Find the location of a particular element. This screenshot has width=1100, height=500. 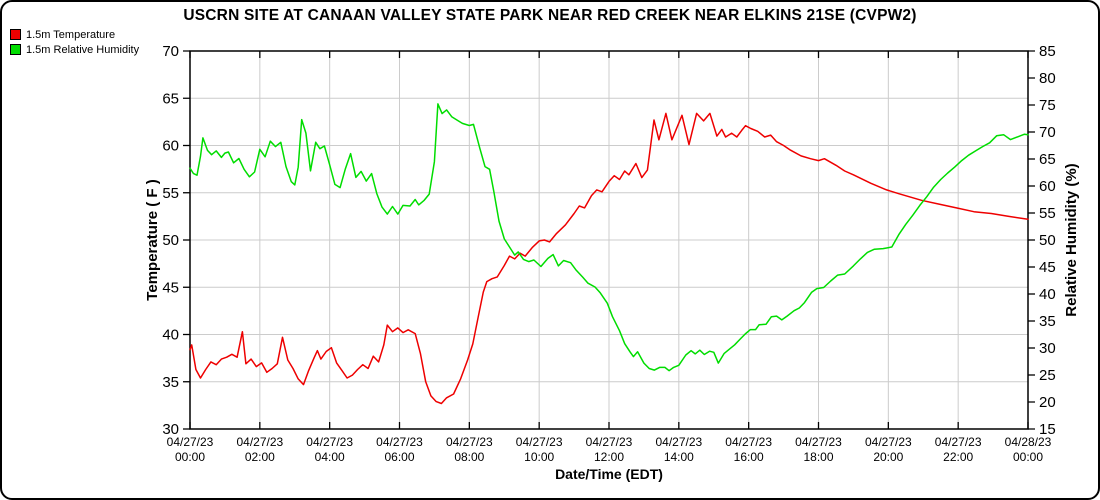

legend-item-temperature: 1.5m Temperature is located at coordinates (74, 34).